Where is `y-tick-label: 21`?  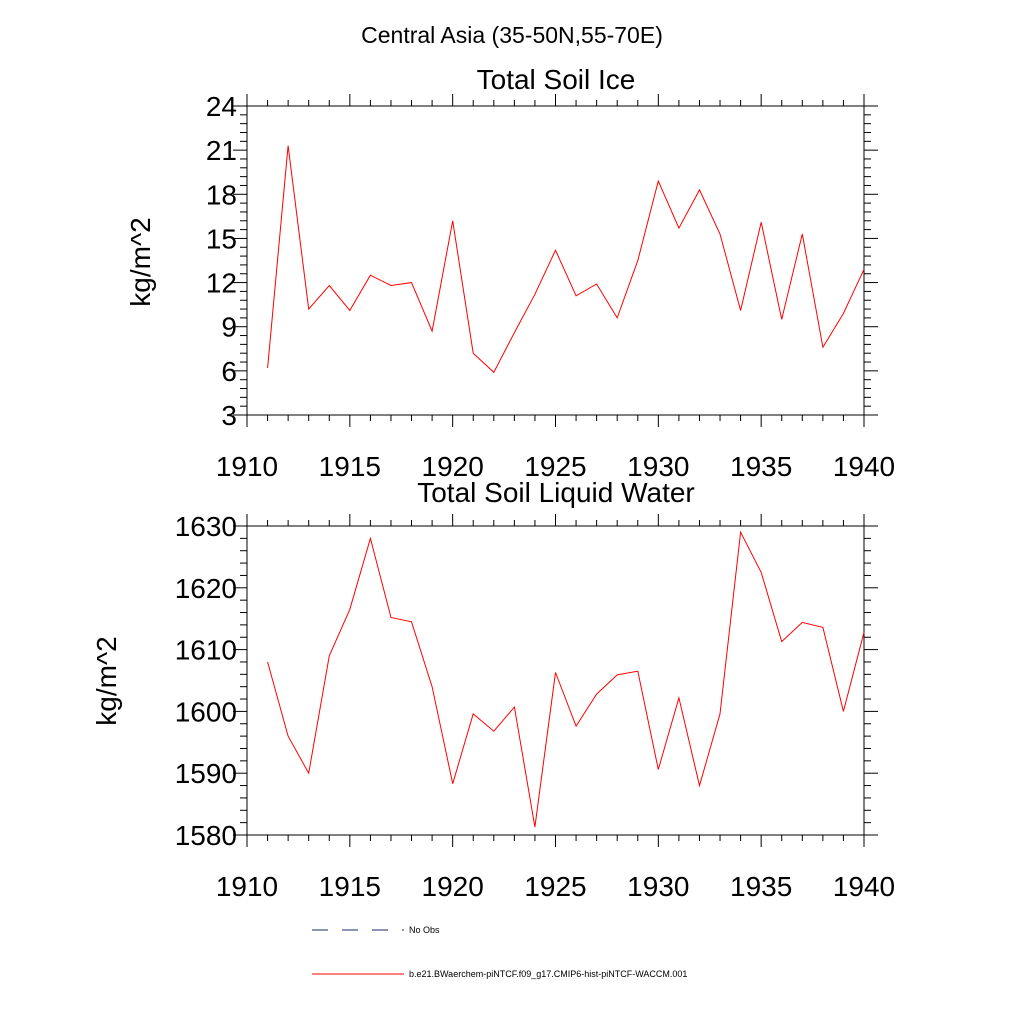 y-tick-label: 21 is located at coordinates (221, 150).